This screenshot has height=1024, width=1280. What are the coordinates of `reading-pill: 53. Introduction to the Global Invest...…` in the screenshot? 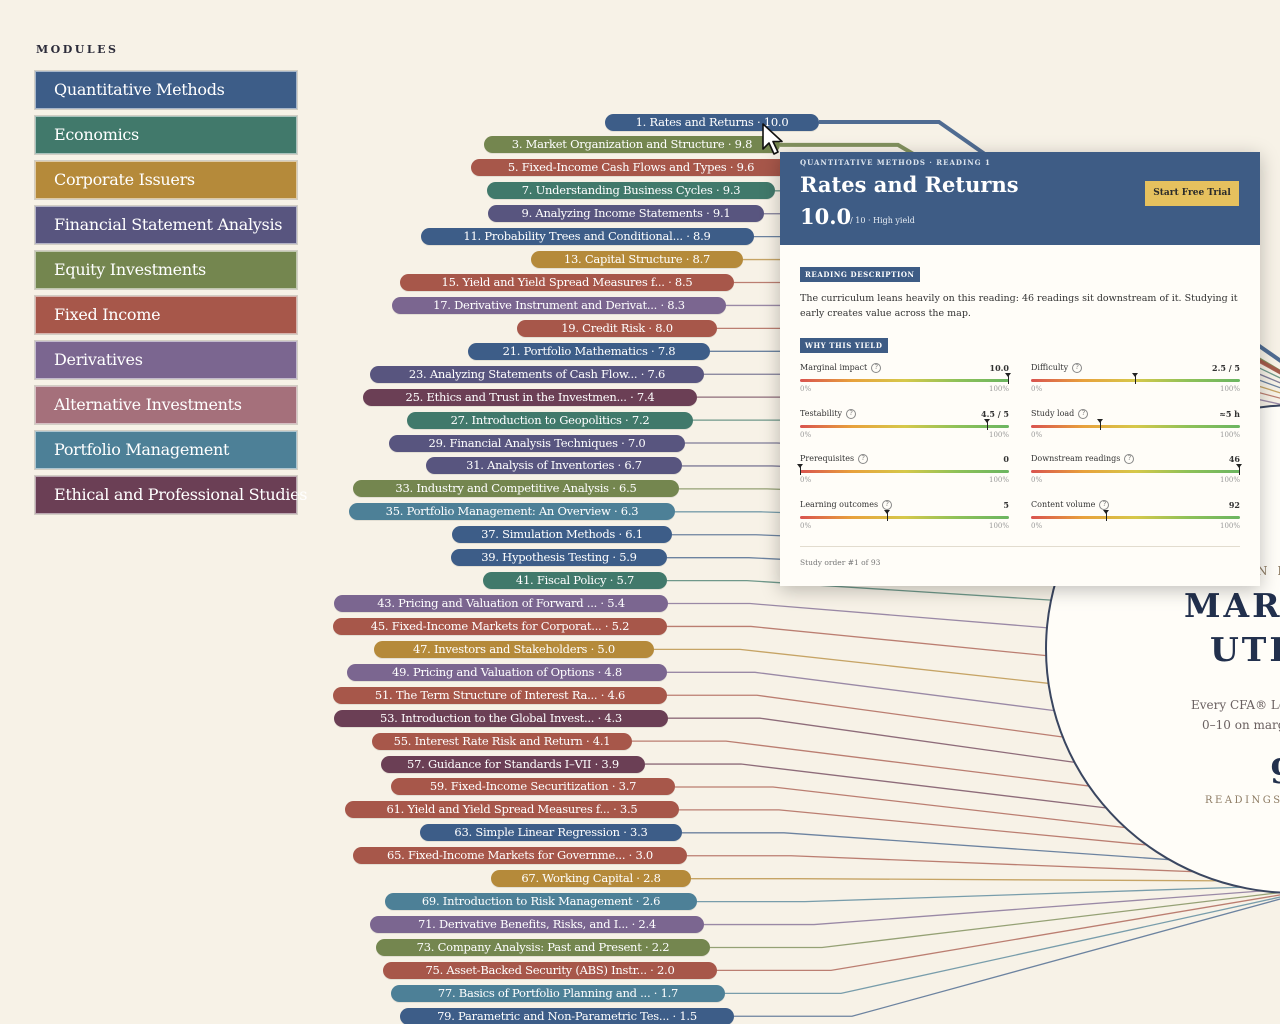 It's located at (501, 718).